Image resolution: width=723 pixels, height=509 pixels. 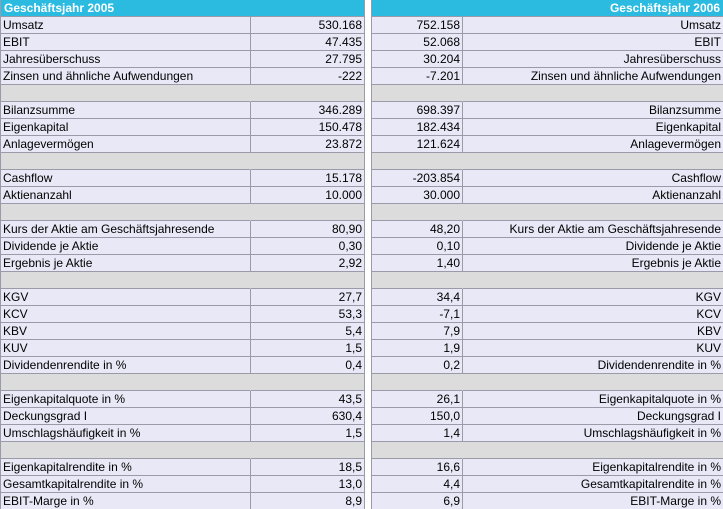 What do you see at coordinates (417, 297) in the screenshot?
I see `value-2006-cell: 34,4` at bounding box center [417, 297].